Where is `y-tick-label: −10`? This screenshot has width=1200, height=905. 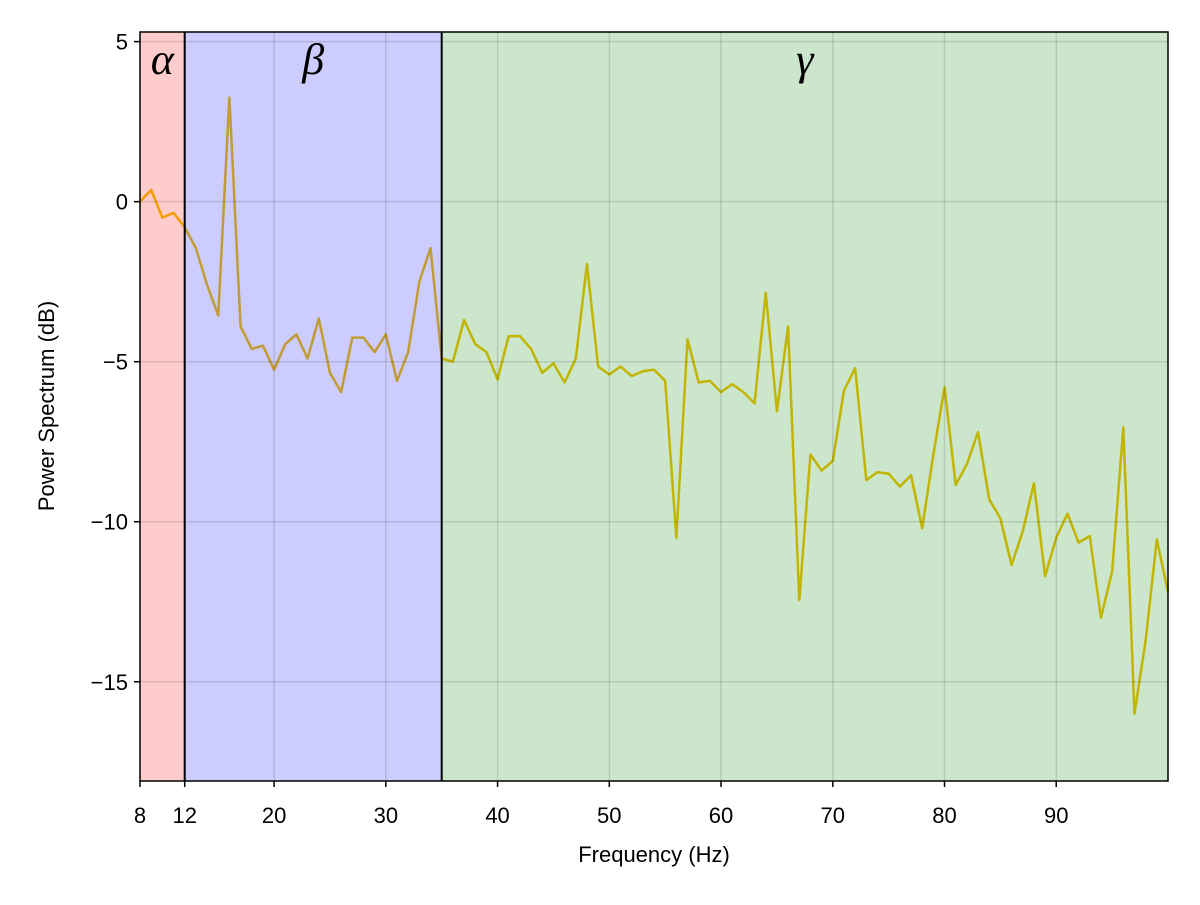
y-tick-label: −10 is located at coordinates (109, 522).